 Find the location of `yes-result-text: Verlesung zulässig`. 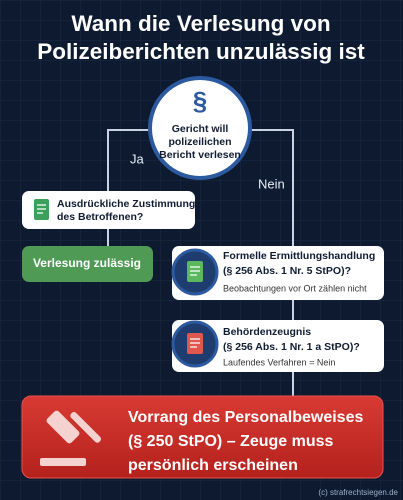

yes-result-text: Verlesung zulässig is located at coordinates (87, 263).